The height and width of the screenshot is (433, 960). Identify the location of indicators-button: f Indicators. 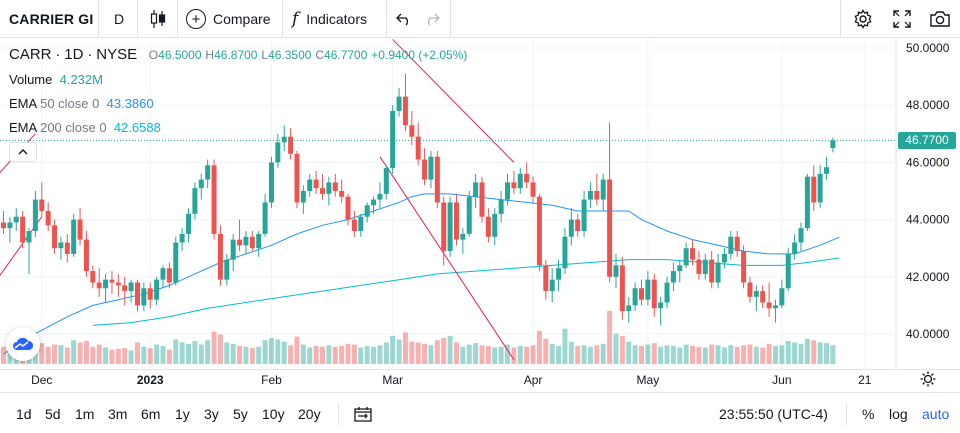
(329, 19).